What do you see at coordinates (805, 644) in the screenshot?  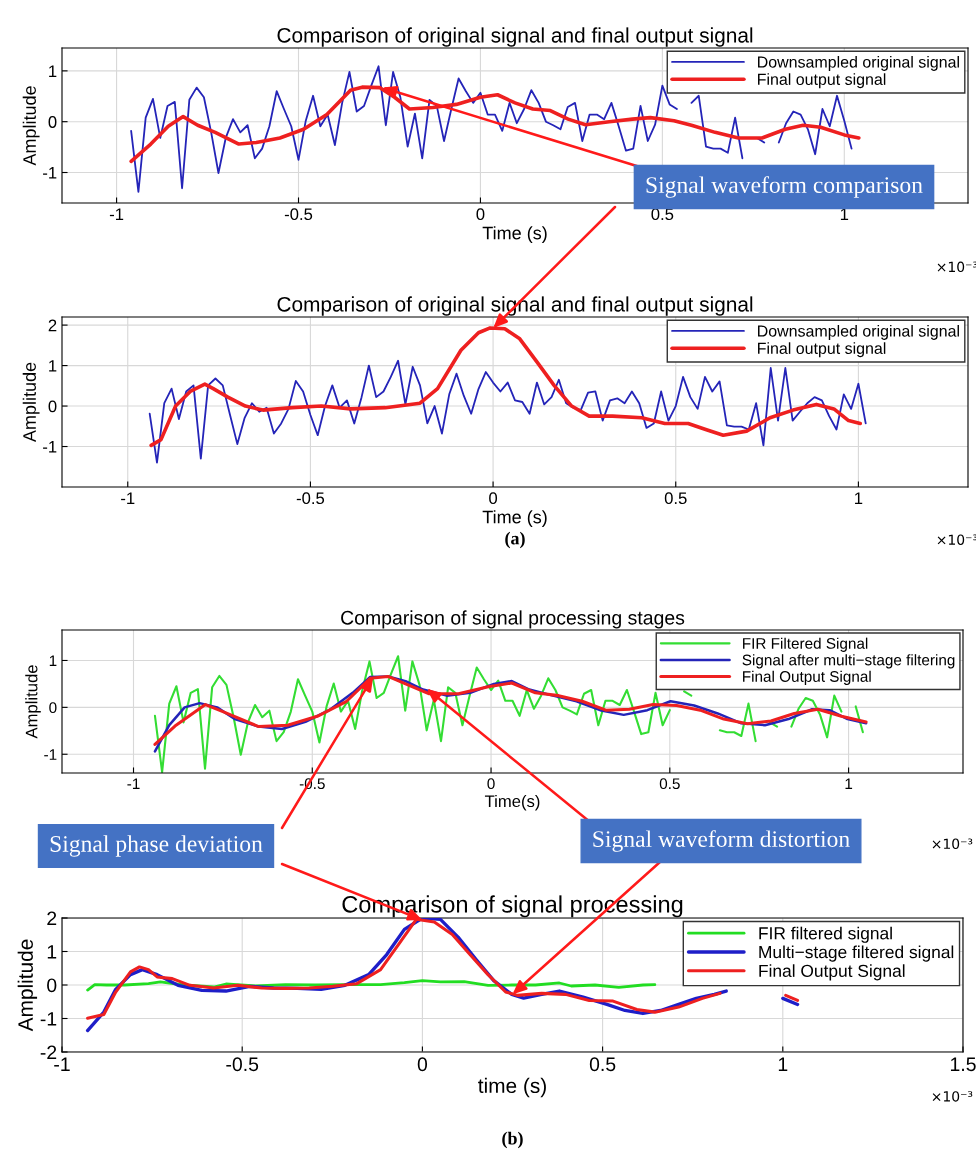 I see `legend-label: FIR Filtered Signal` at bounding box center [805, 644].